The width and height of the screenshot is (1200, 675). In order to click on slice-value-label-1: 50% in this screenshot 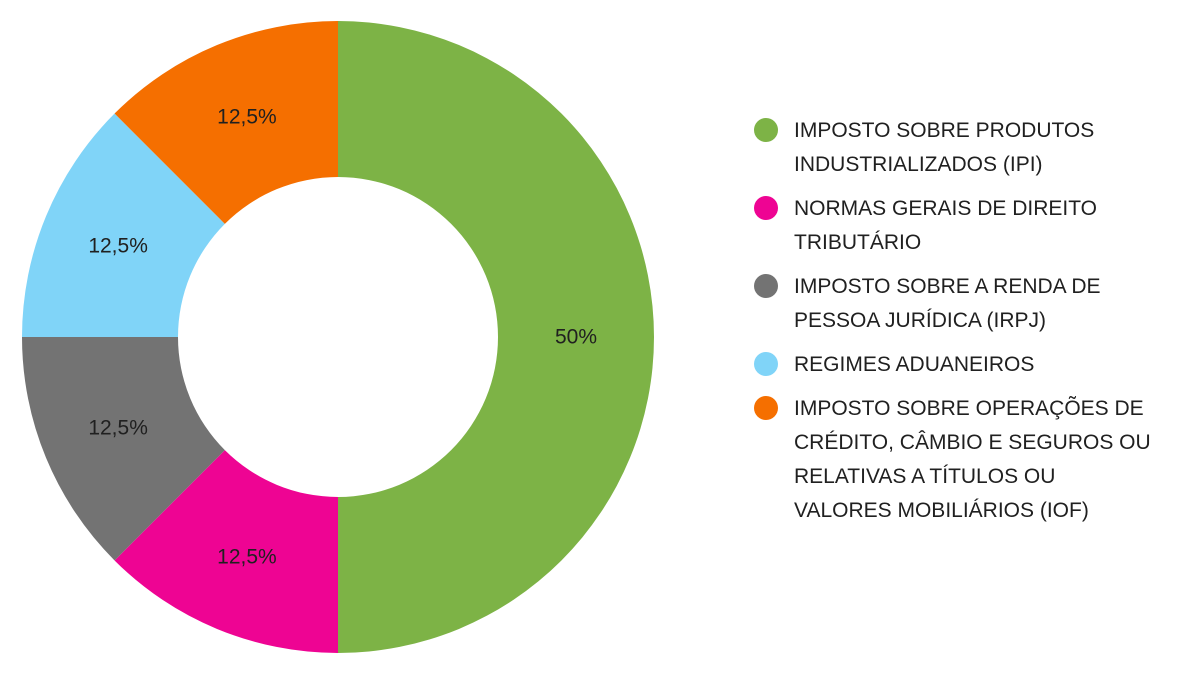, I will do `click(576, 337)`.